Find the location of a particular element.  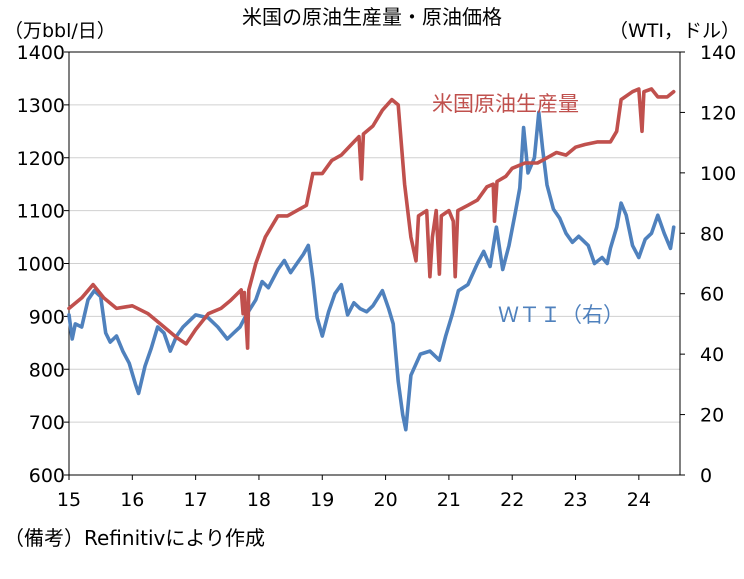

x-tick-label-15: 15 is located at coordinates (69, 500).